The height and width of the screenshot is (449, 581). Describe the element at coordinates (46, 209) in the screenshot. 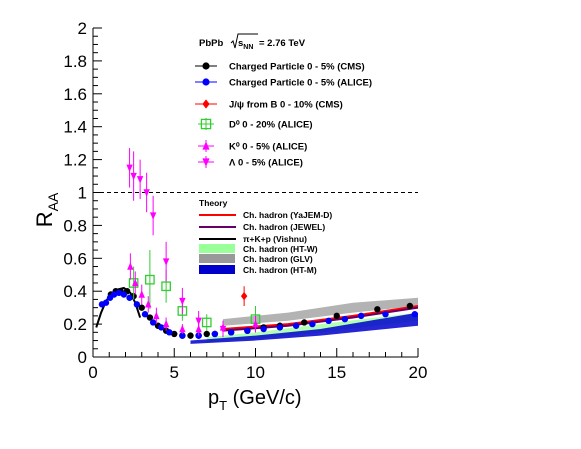

I see `y-axis-label: RAA` at that location.